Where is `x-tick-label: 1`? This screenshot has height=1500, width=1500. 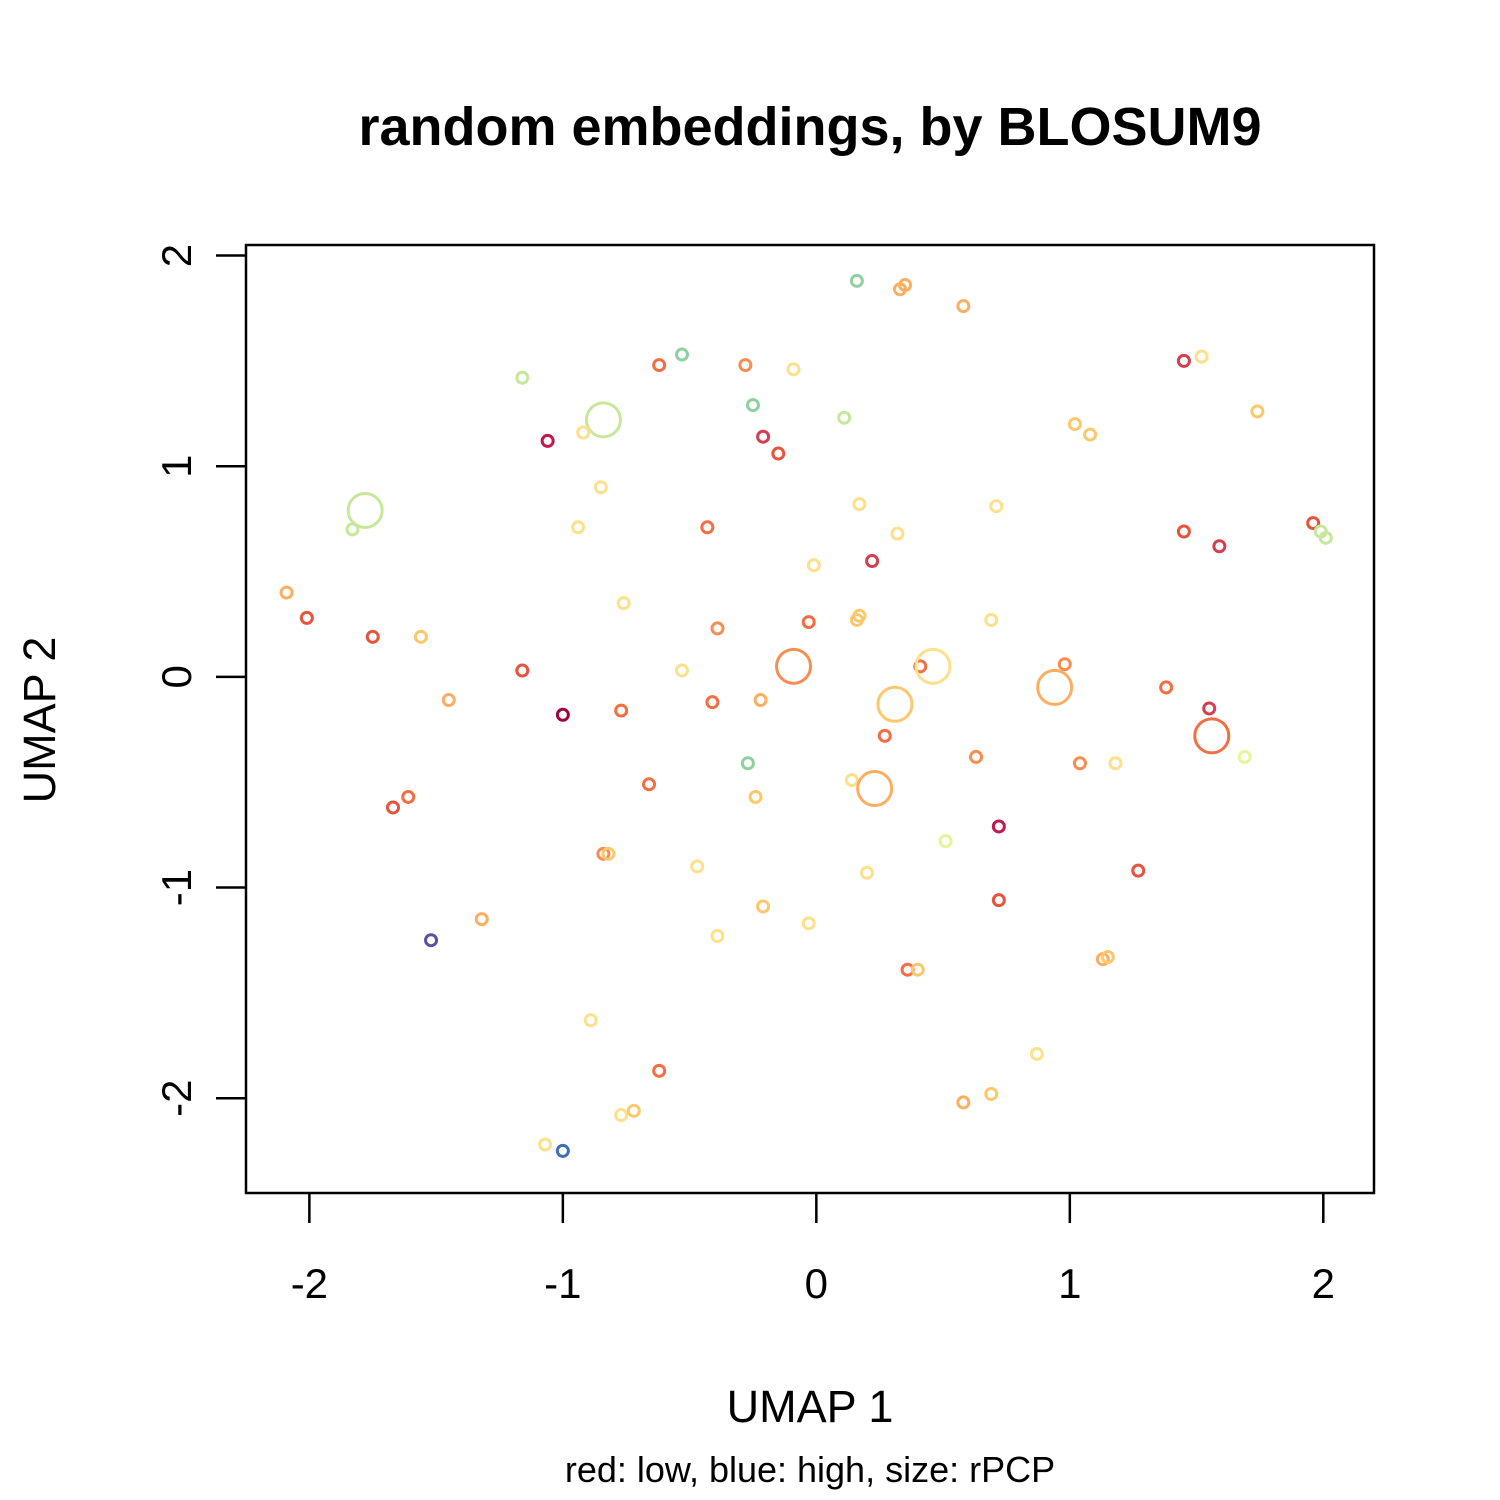
x-tick-label: 1 is located at coordinates (1069, 1283).